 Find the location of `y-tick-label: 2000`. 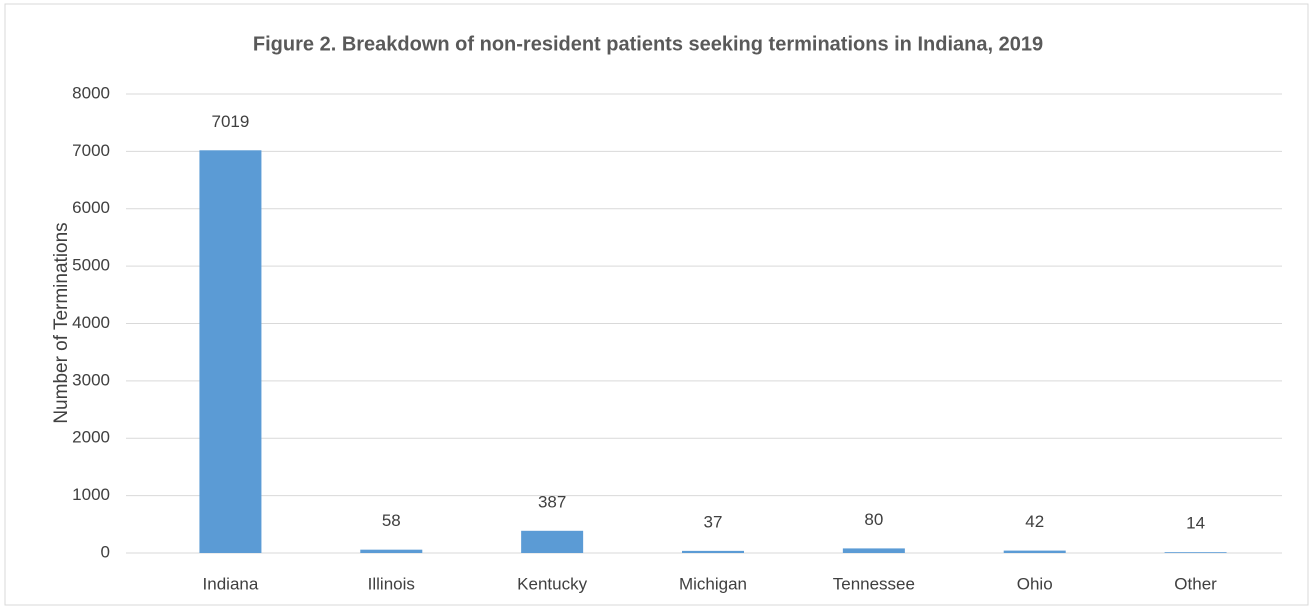

y-tick-label: 2000 is located at coordinates (91, 437).